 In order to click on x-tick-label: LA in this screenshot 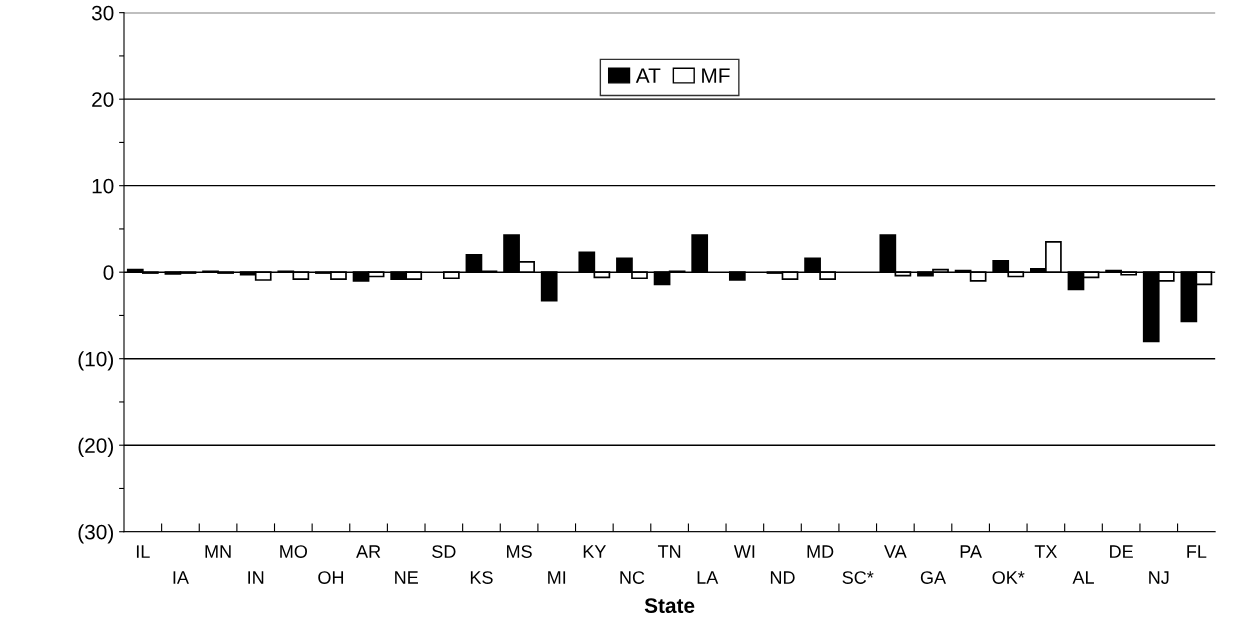, I will do `click(708, 577)`.